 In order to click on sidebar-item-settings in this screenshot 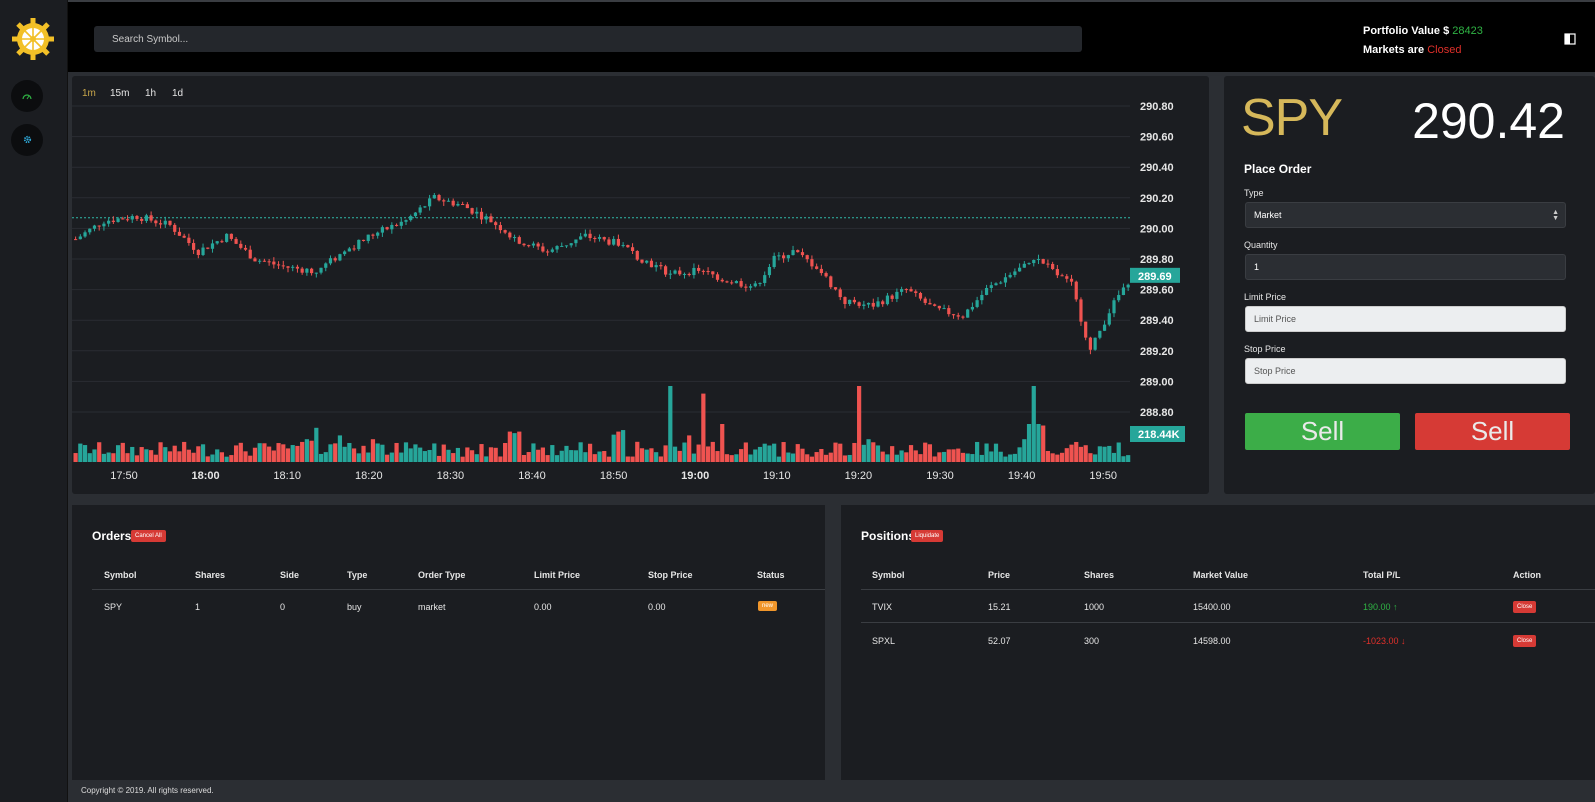, I will do `click(27, 140)`.